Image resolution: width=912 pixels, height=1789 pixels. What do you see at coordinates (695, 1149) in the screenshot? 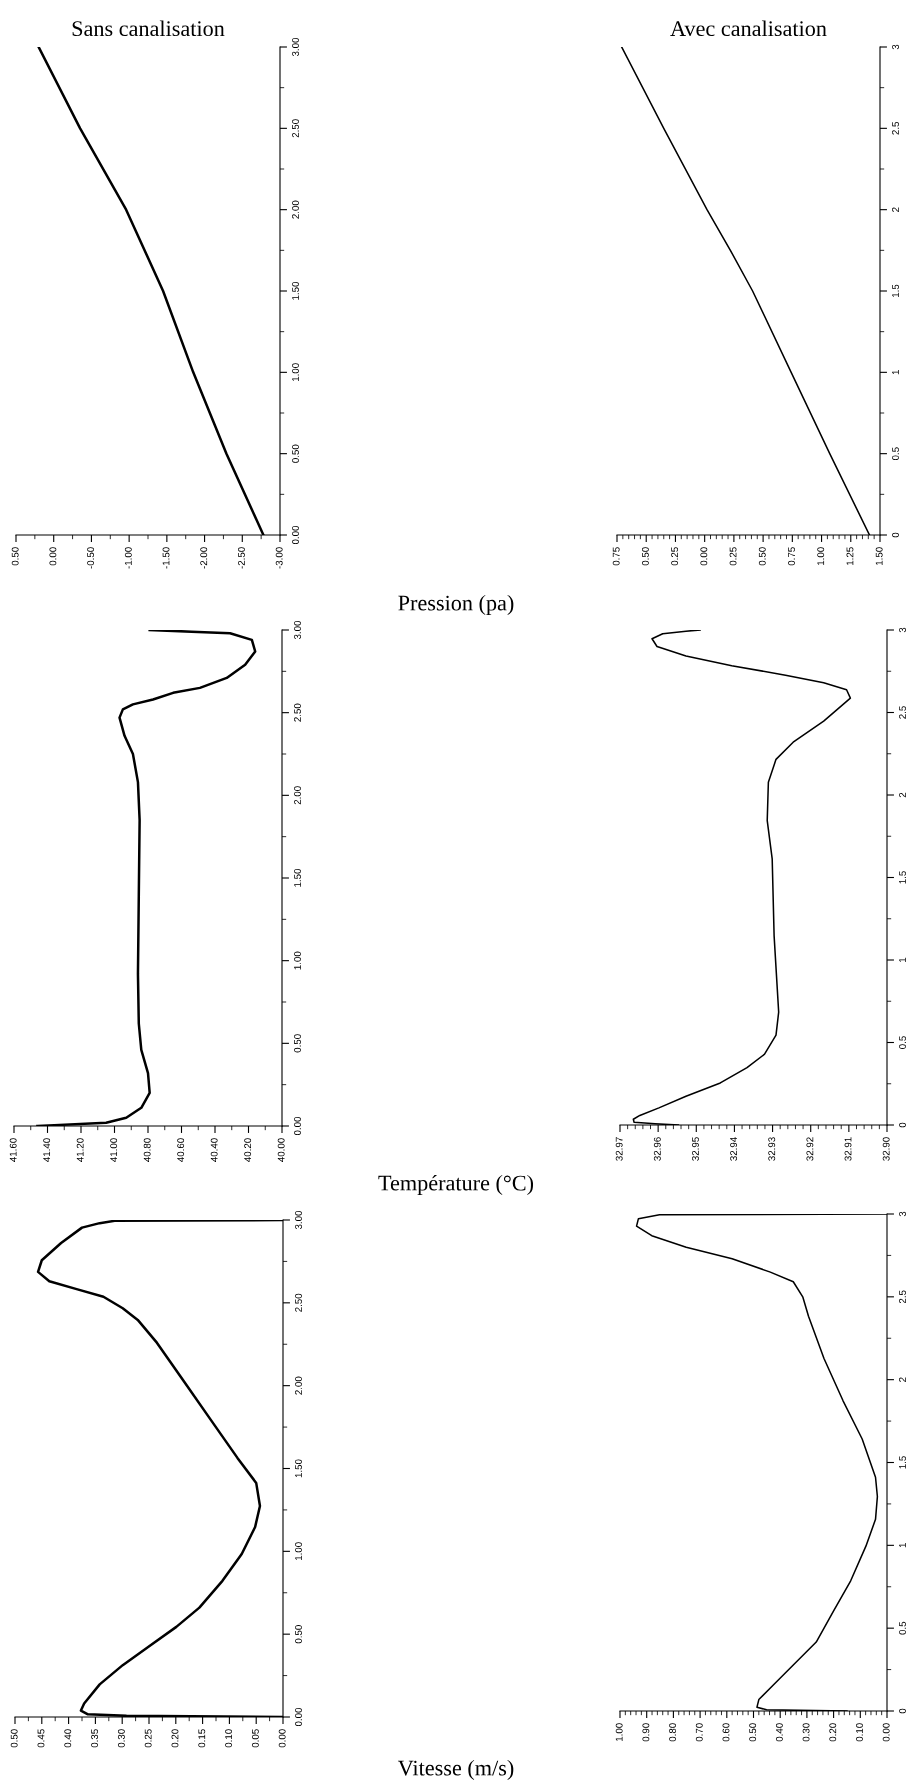
I see `x-tick-label: 32.95` at bounding box center [695, 1149].